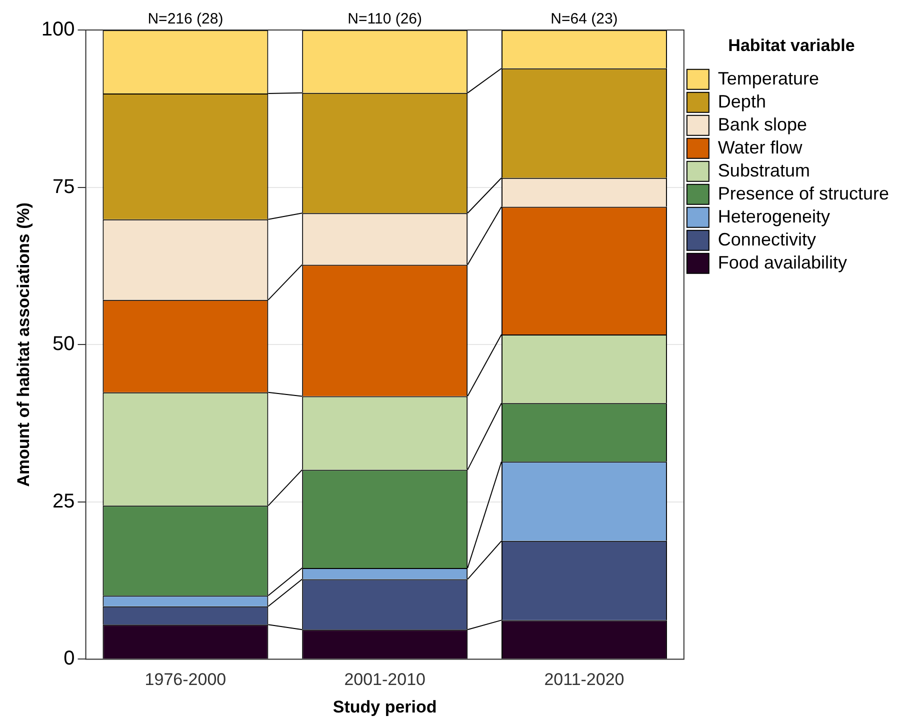  I want to click on legend-label: Substratum, so click(764, 170).